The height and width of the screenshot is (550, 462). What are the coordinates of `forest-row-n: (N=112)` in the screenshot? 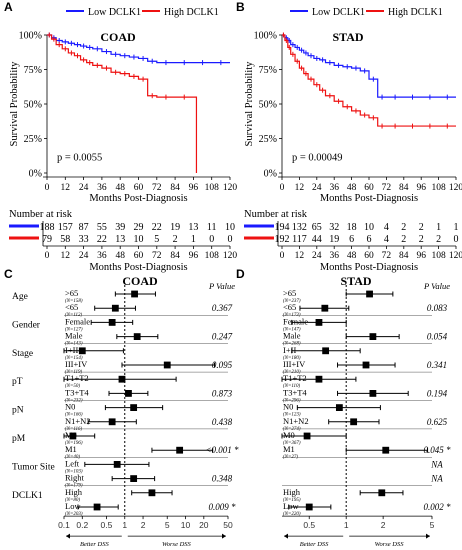 It's located at (74, 315).